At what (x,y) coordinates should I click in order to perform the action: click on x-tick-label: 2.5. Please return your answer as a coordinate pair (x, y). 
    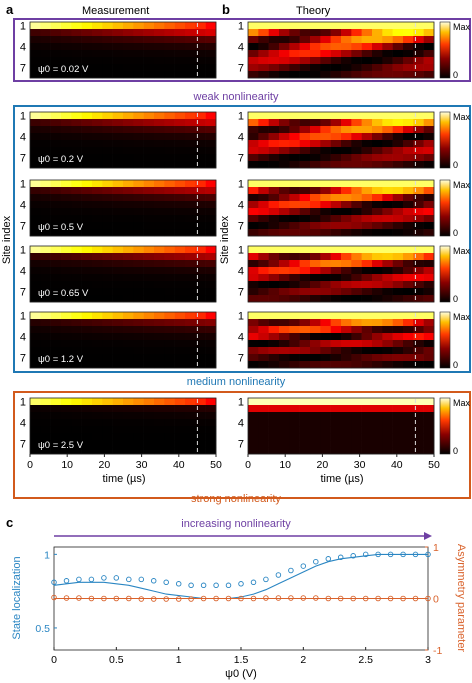
    Looking at the image, I should click on (365, 660).